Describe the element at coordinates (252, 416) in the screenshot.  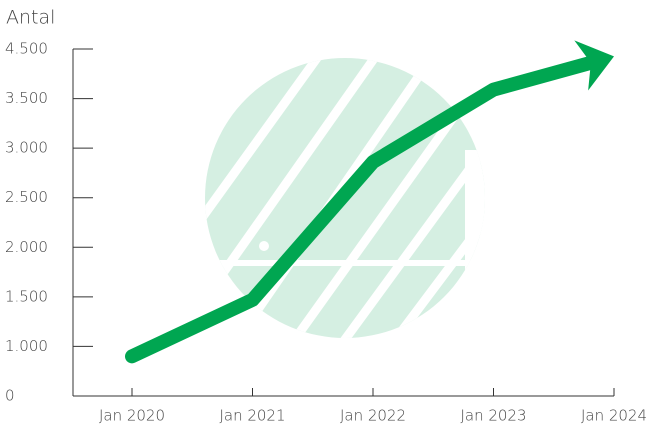
I see `x-tick-label: Jan 2021` at that location.